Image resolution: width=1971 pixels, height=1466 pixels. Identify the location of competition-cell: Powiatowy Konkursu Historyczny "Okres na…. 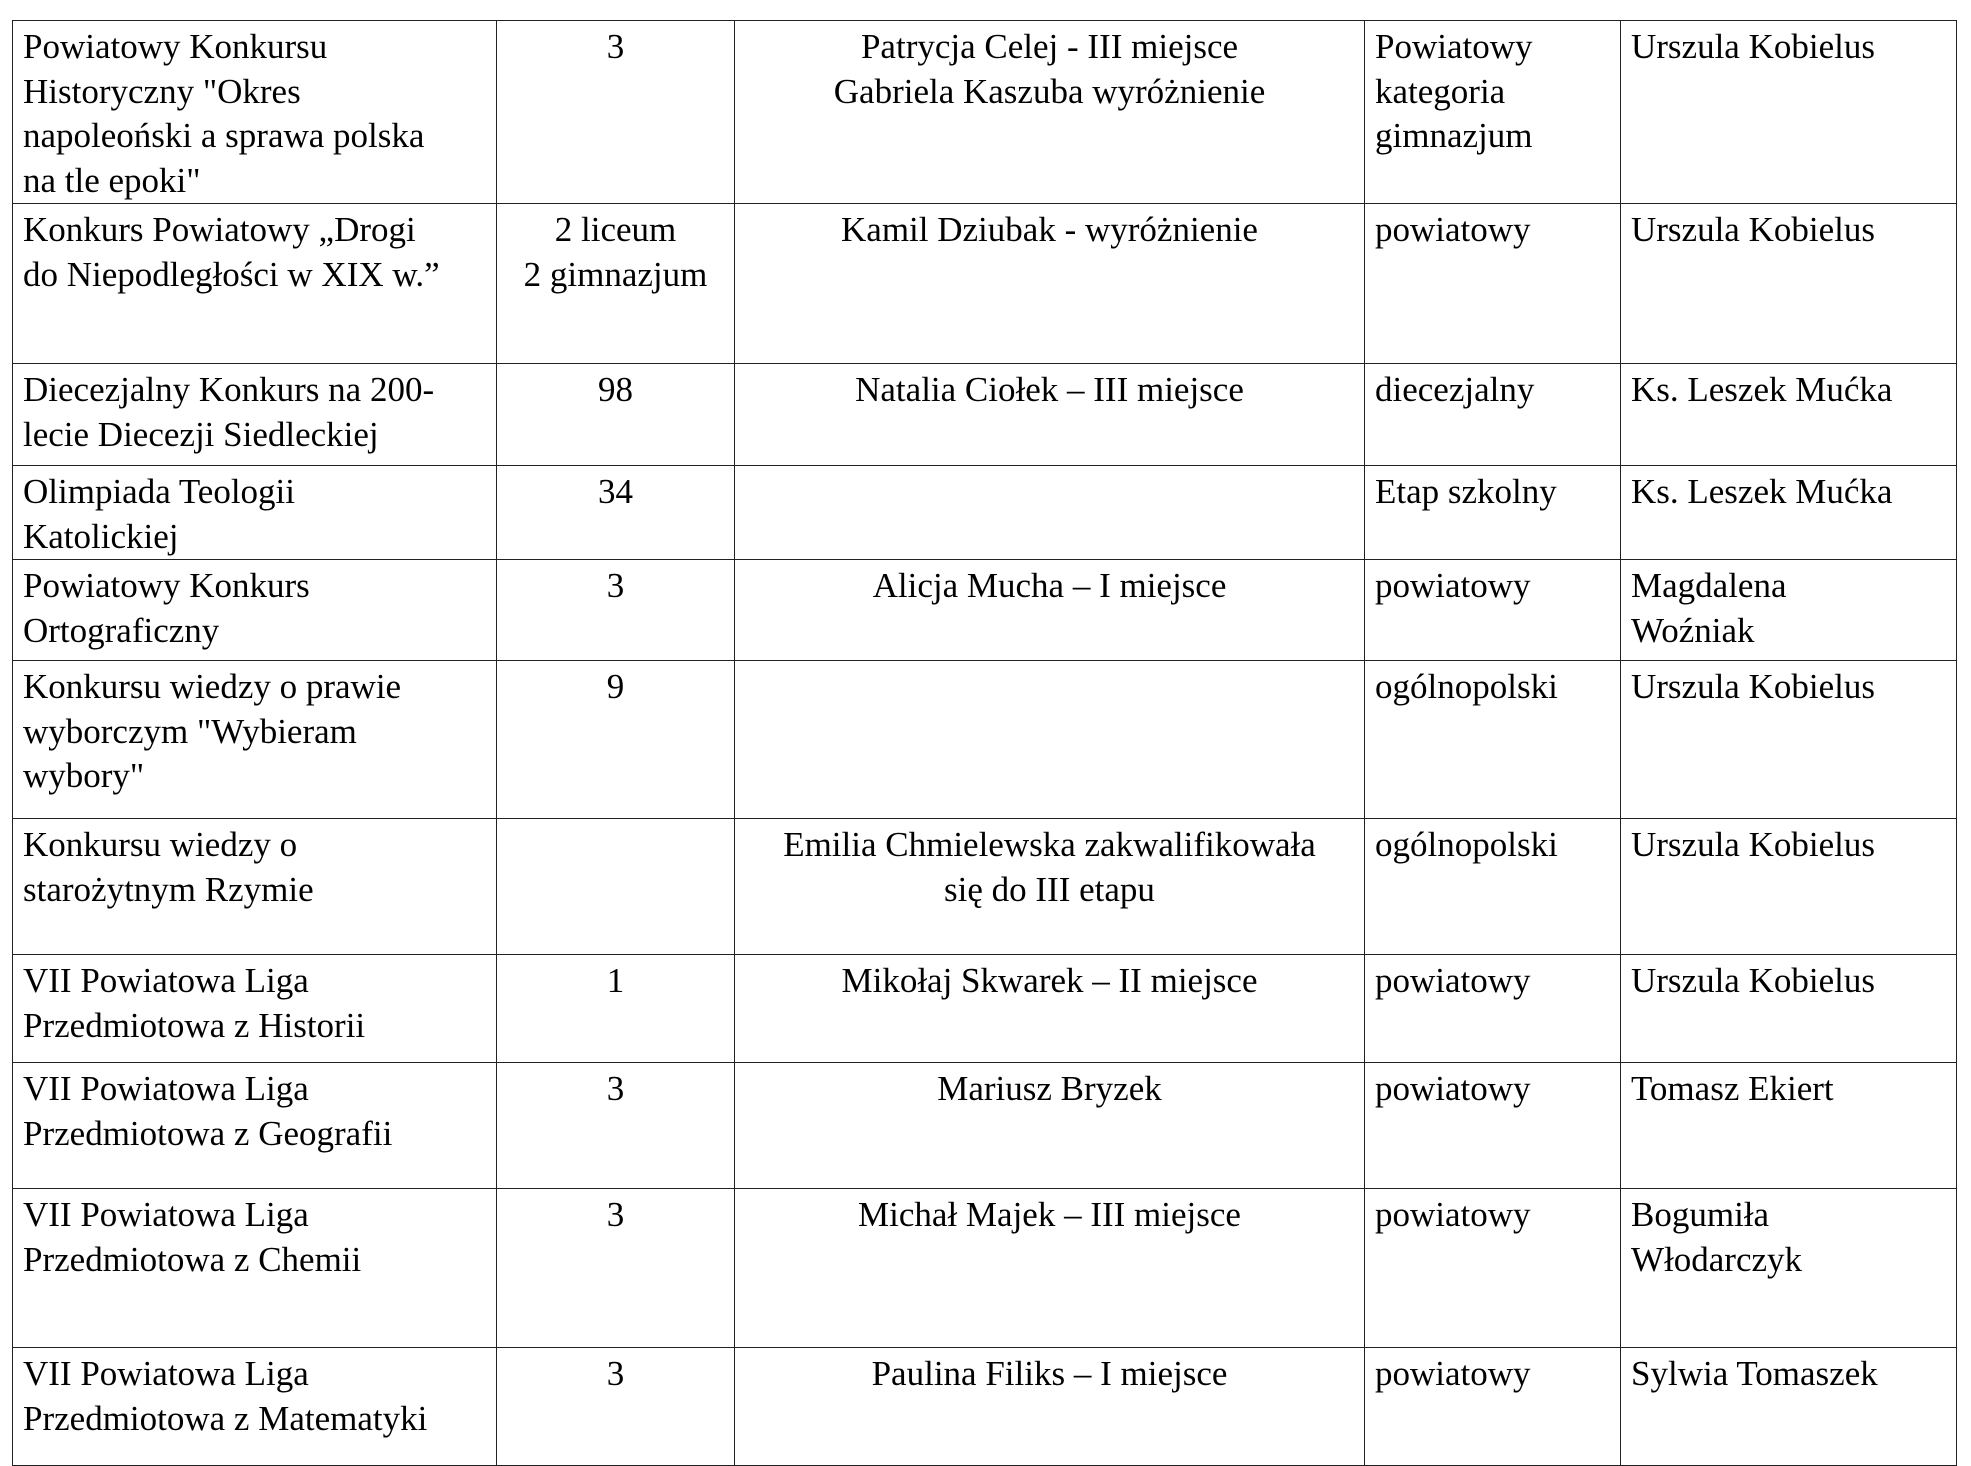
(254, 112).